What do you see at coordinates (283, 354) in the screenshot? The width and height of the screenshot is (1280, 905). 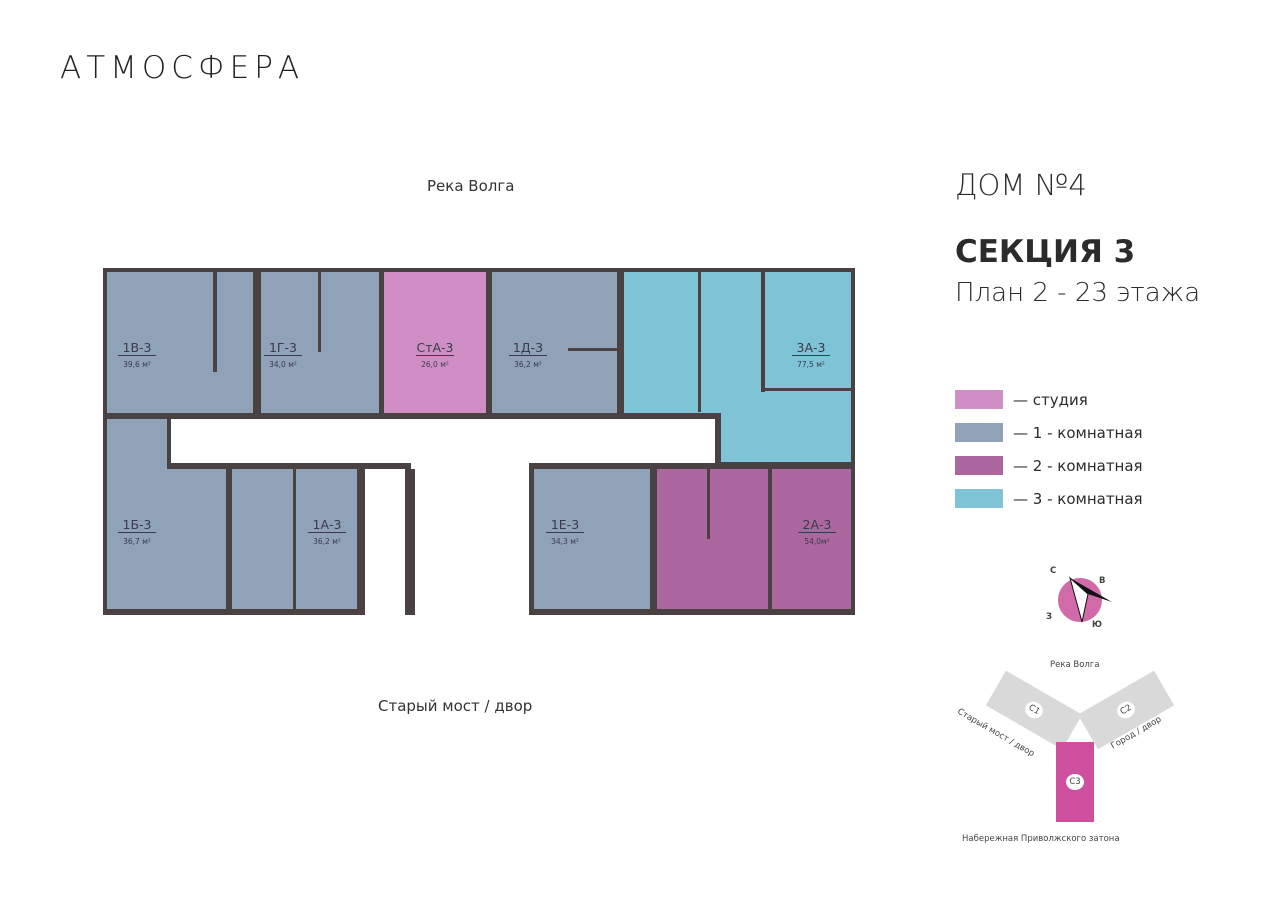 I see `apartment-label: 1Г-3 34,0 м²` at bounding box center [283, 354].